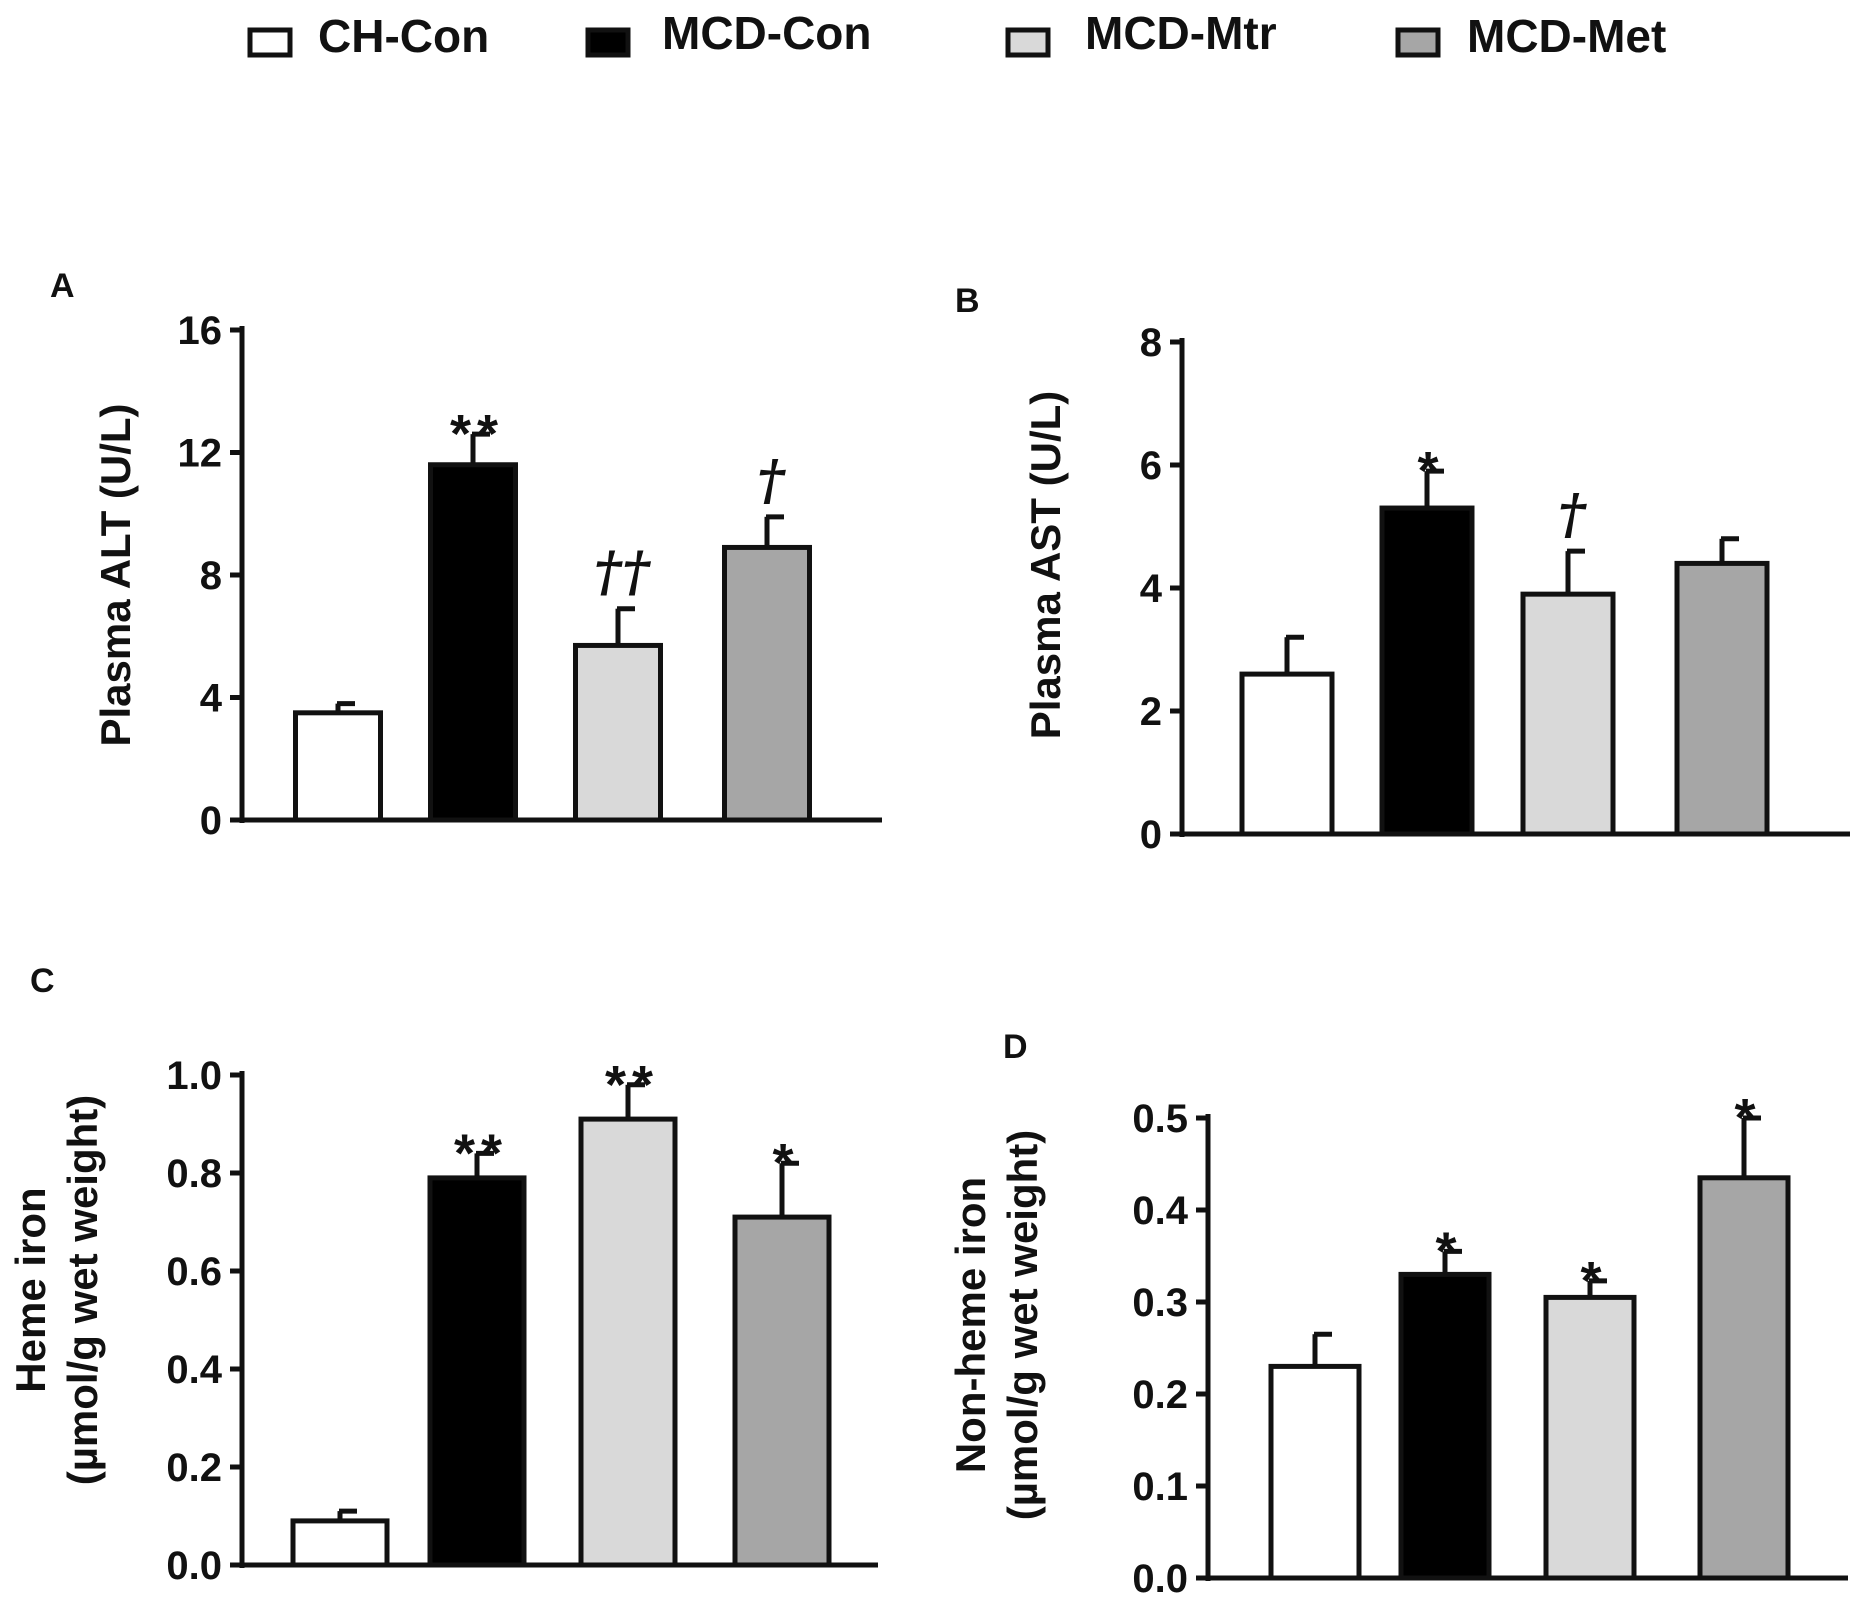 The image size is (1858, 1603). What do you see at coordinates (194, 1174) in the screenshot?
I see `y-tick-label: 0.8` at bounding box center [194, 1174].